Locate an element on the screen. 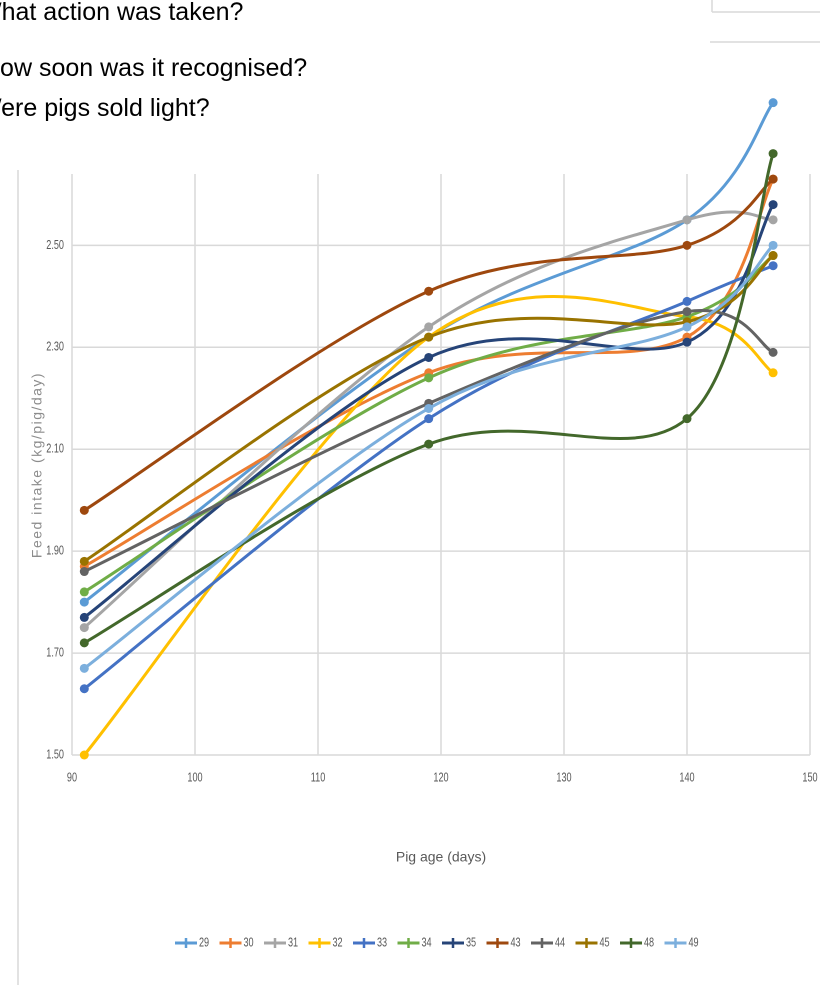 The image size is (820, 985). legend-label: 35 is located at coordinates (471, 943).